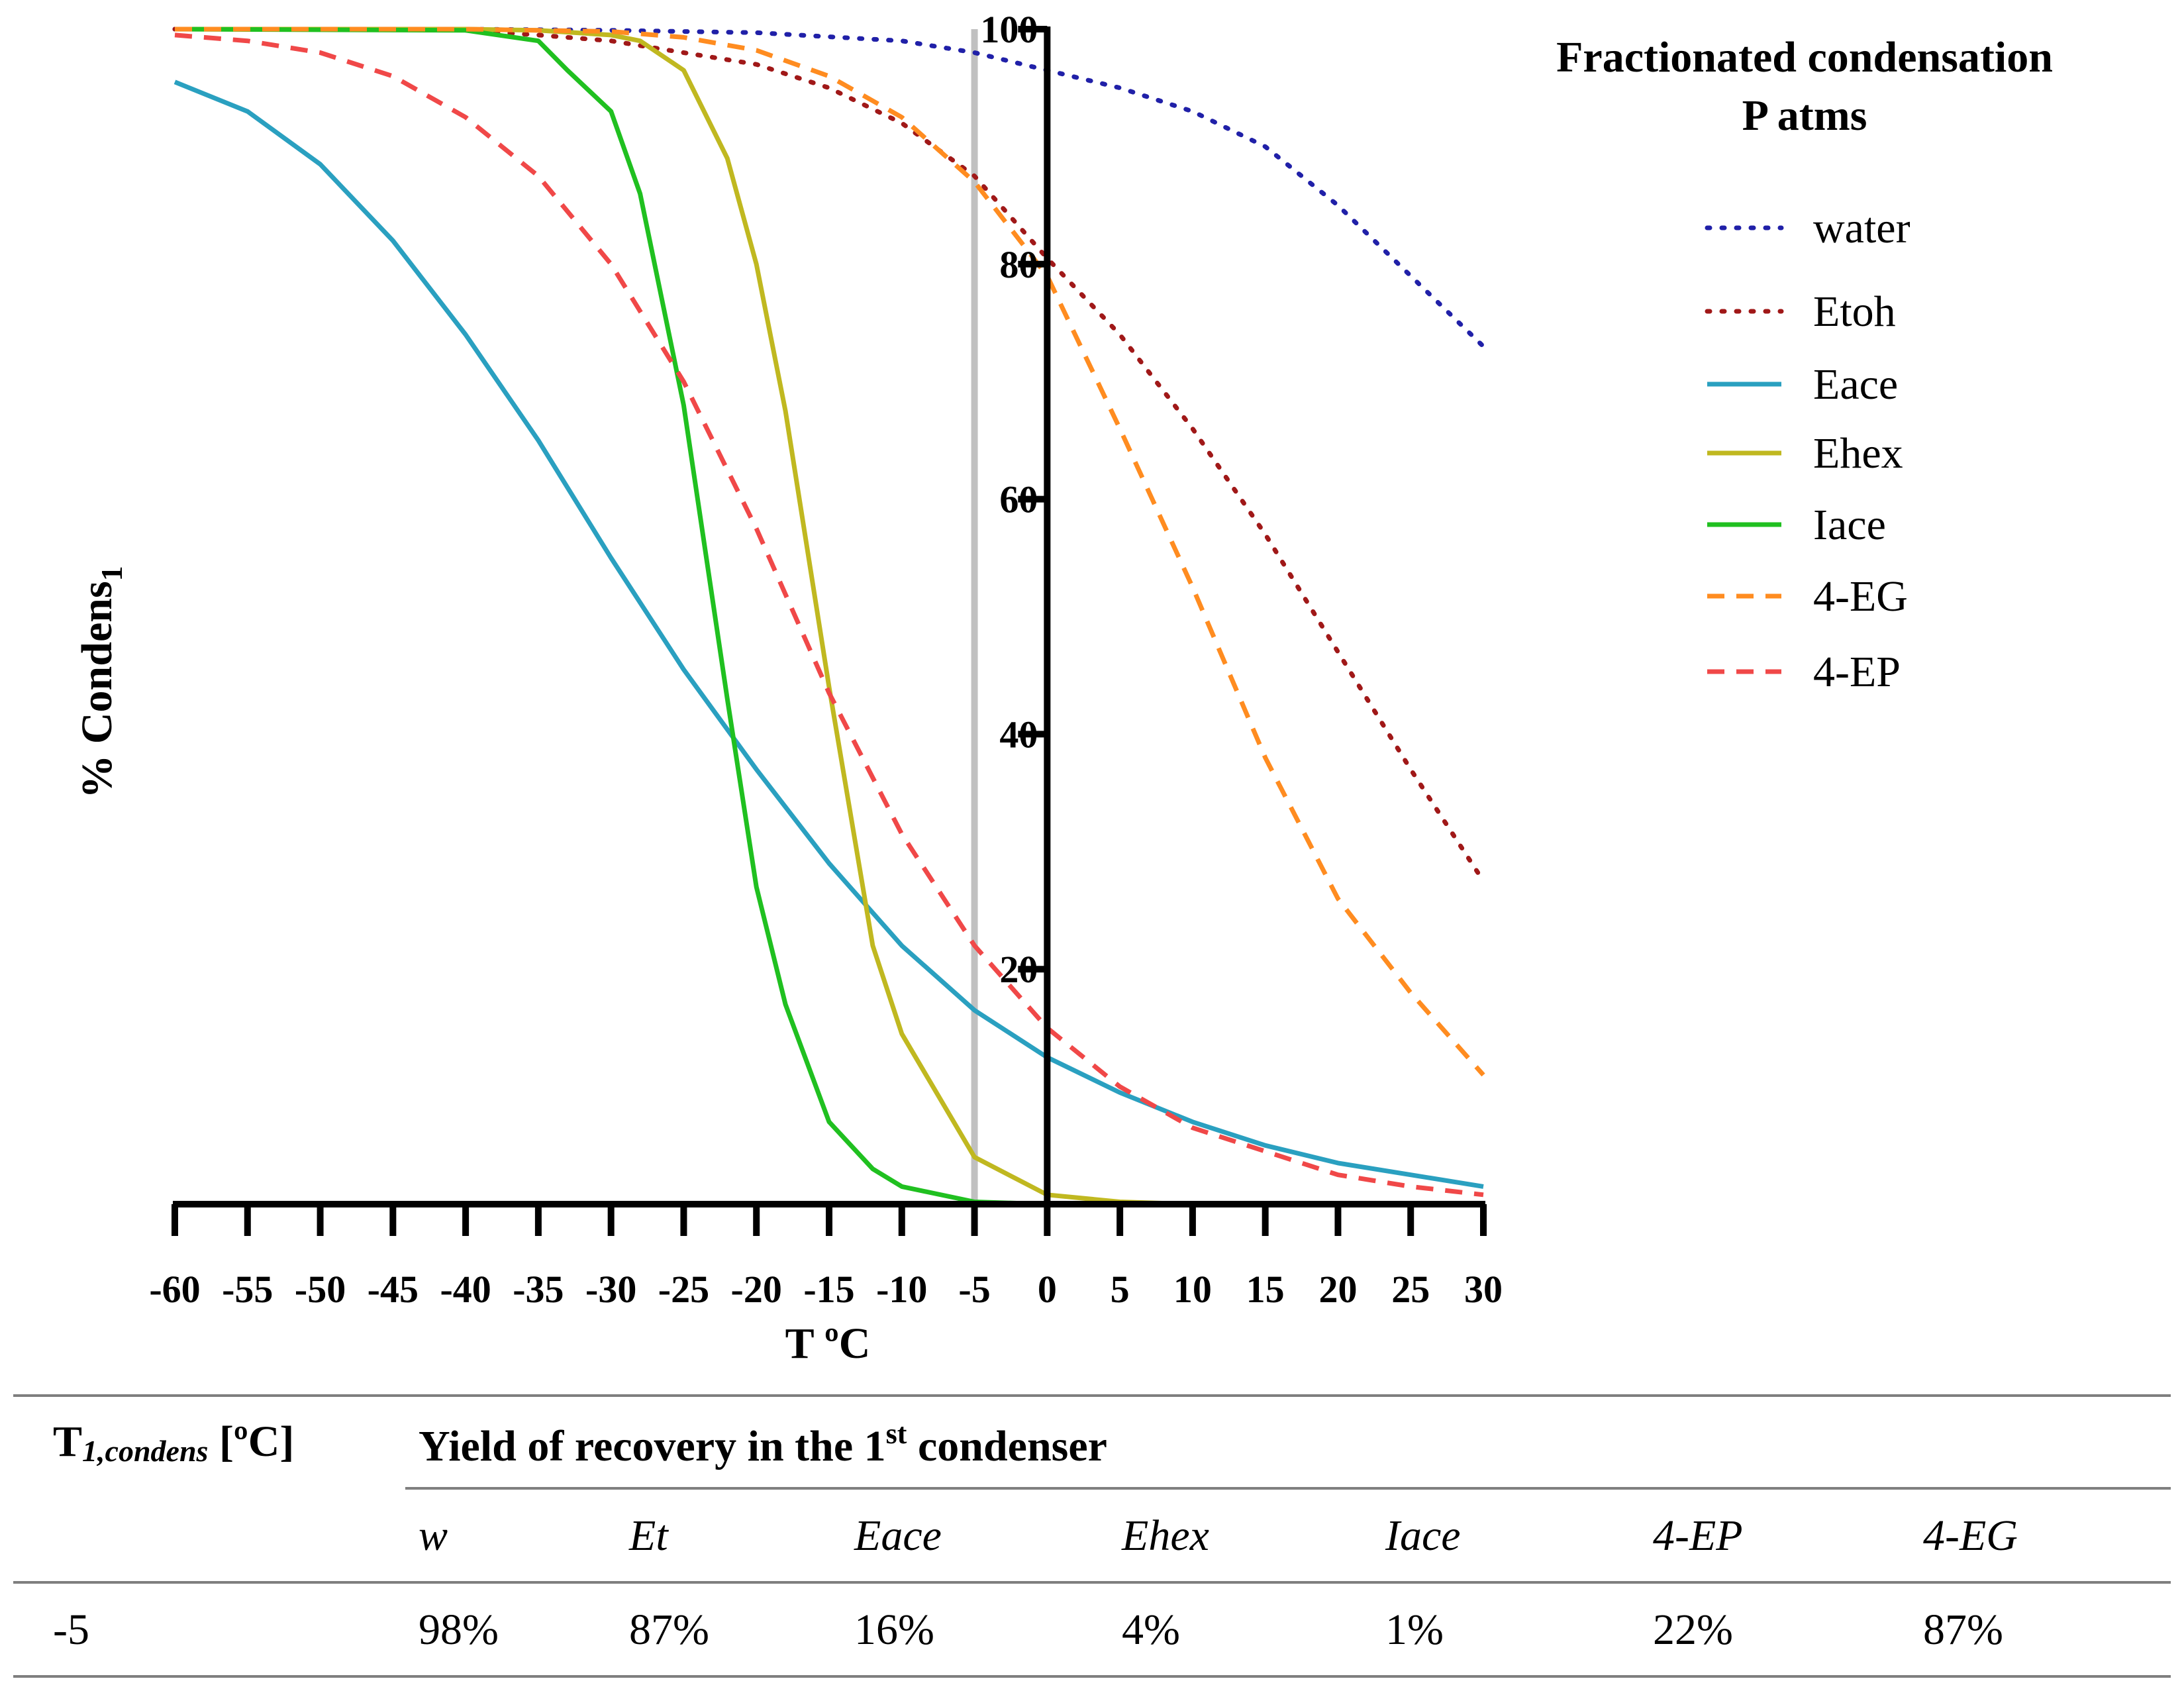 The height and width of the screenshot is (1691, 2184). Describe the element at coordinates (898, 1536) in the screenshot. I see `column-header-eace: Eace` at that location.